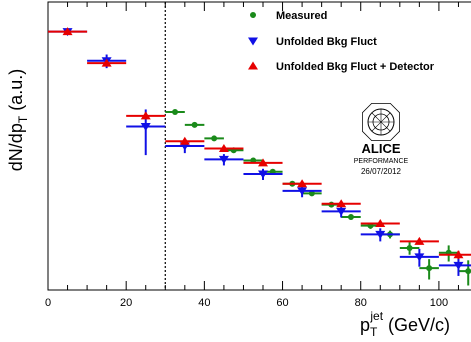 The image size is (471, 342). Describe the element at coordinates (48, 303) in the screenshot. I see `x-tick-label: 0` at that location.